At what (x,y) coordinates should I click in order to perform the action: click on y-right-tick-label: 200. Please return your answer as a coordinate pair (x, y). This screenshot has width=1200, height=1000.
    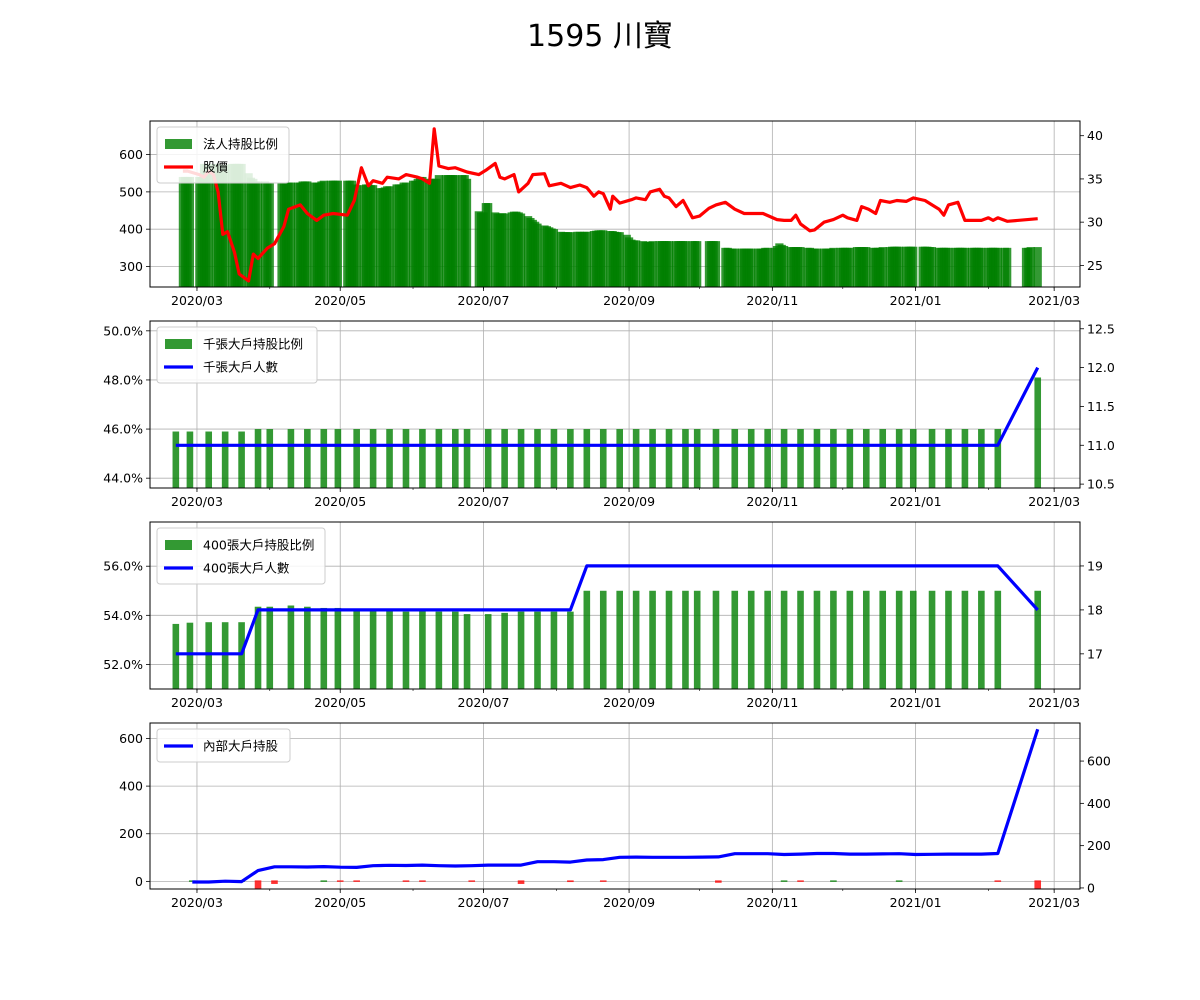
    Looking at the image, I should click on (1099, 845).